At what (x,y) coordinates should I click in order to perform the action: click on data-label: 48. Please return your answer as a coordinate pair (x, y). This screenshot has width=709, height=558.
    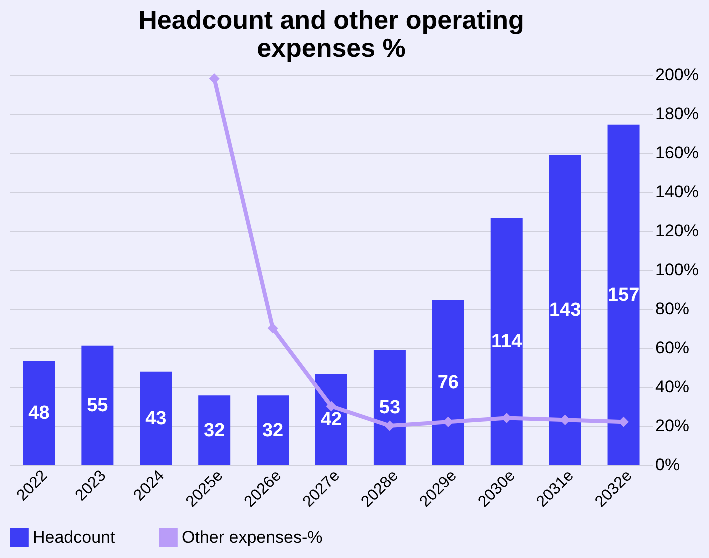
    Looking at the image, I should click on (39, 413).